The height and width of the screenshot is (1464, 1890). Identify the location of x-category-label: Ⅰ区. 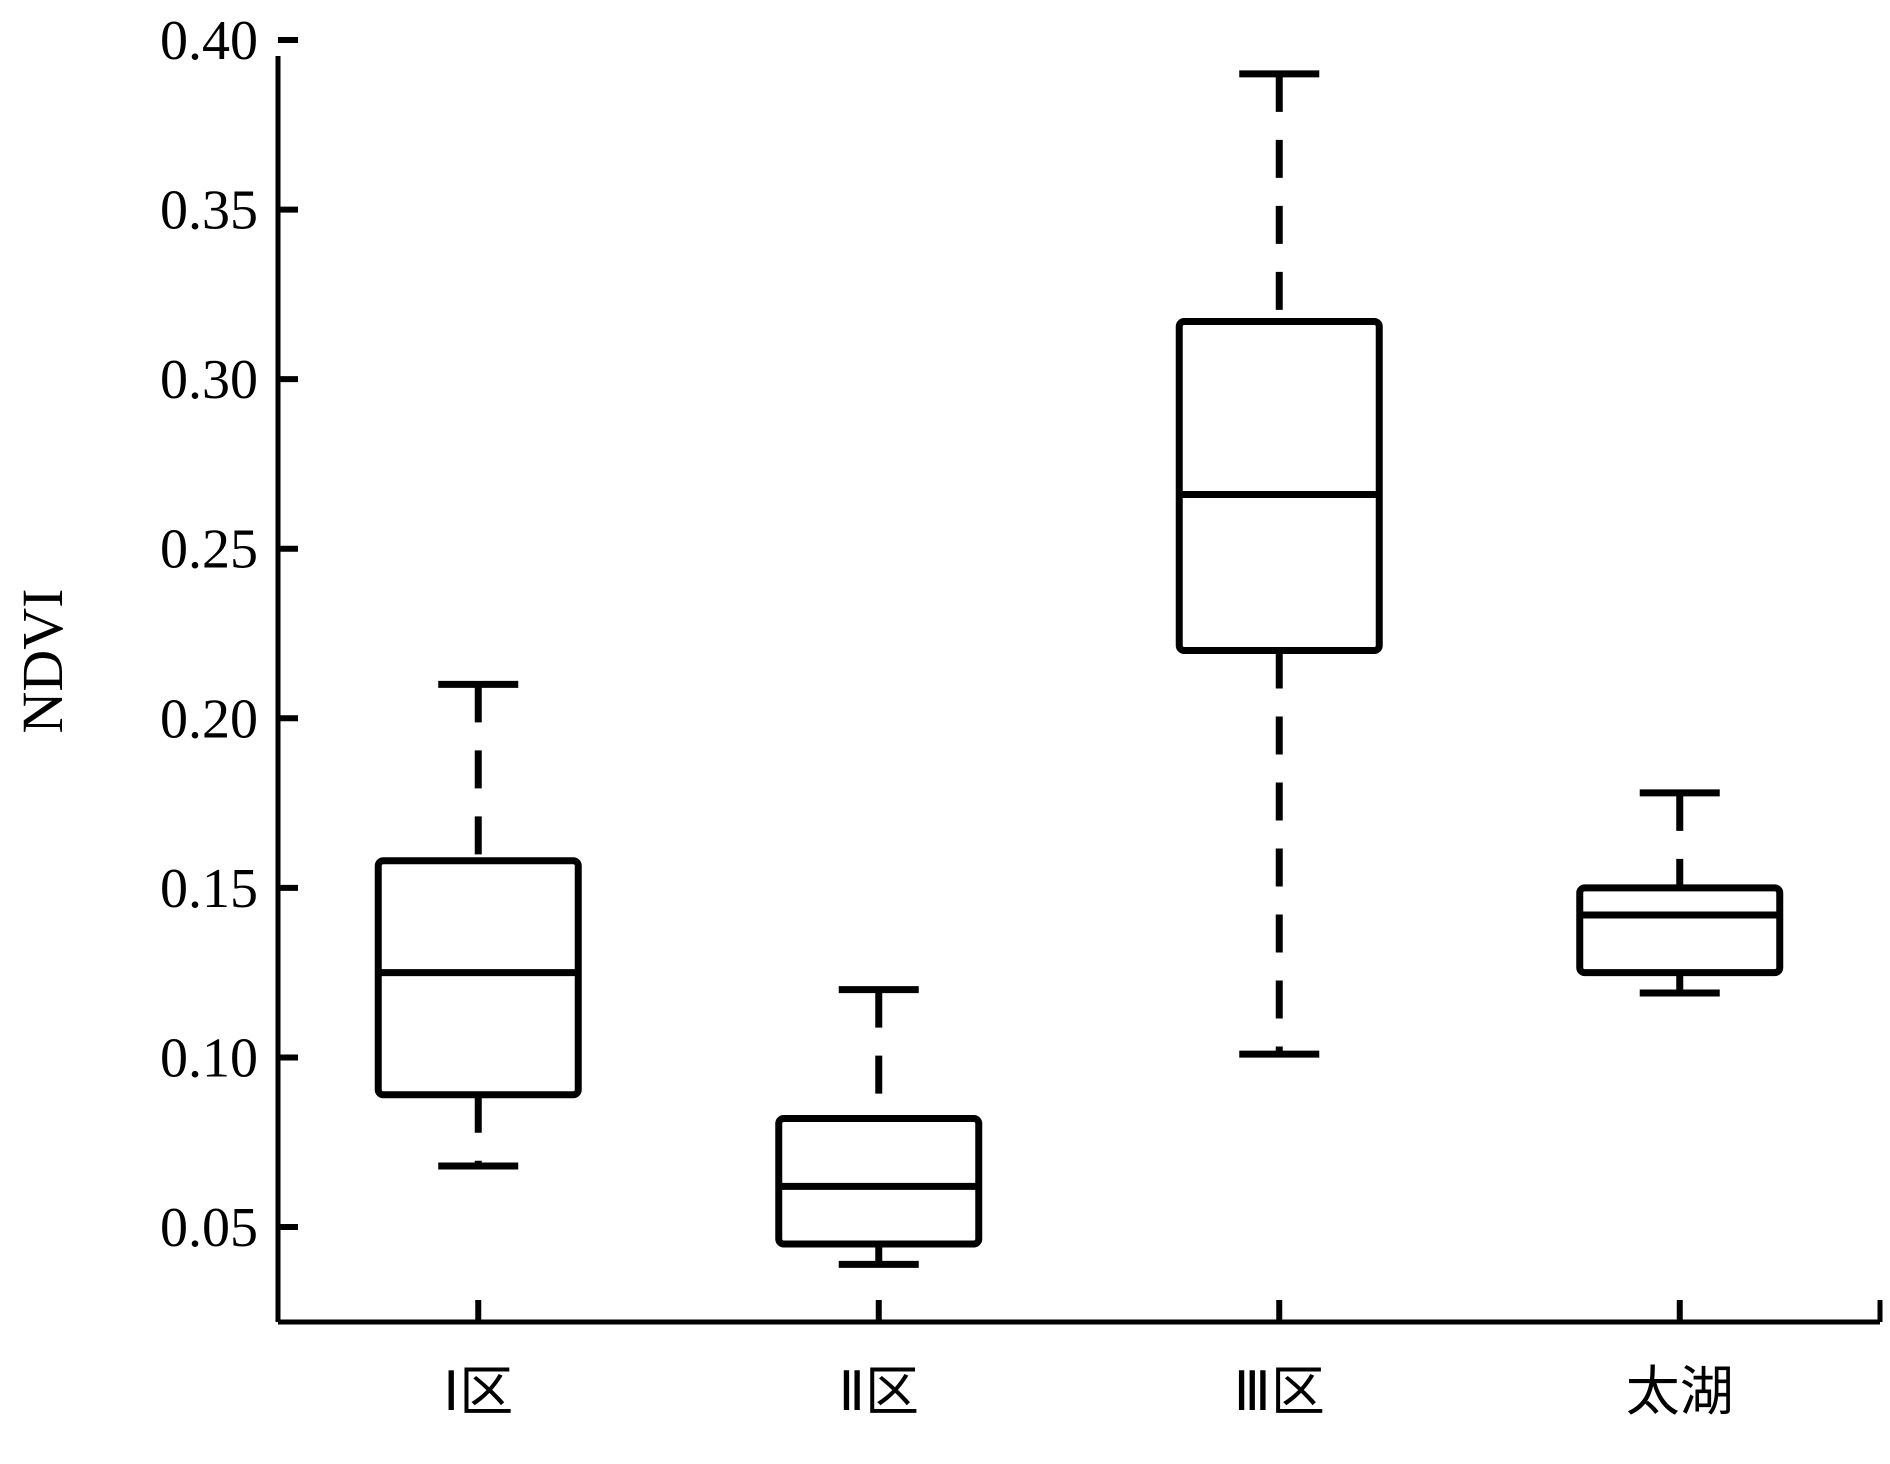
(478, 1391).